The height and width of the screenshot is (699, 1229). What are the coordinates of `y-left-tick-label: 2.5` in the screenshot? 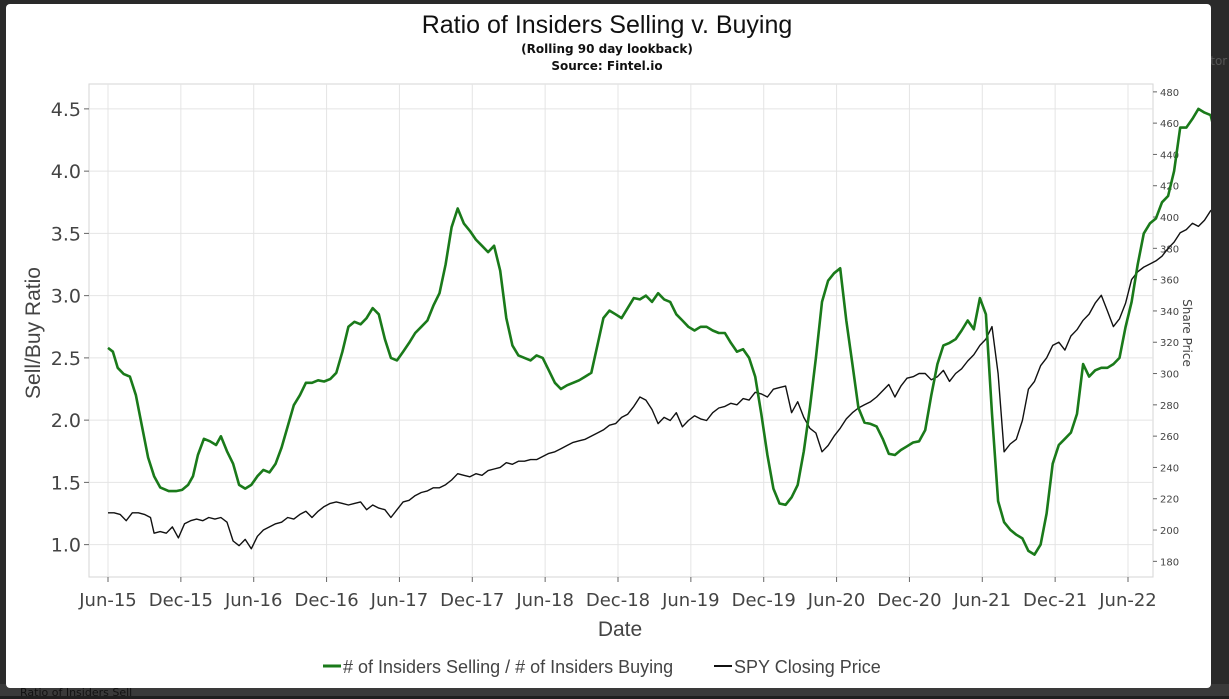 It's located at (66, 359).